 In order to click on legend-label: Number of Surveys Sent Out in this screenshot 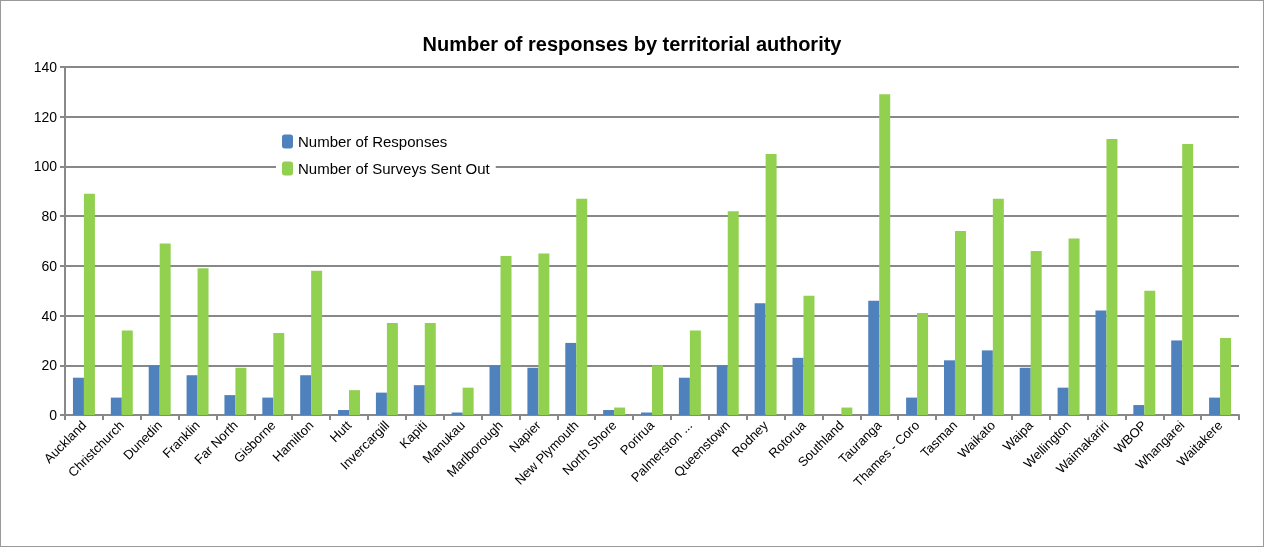, I will do `click(394, 168)`.